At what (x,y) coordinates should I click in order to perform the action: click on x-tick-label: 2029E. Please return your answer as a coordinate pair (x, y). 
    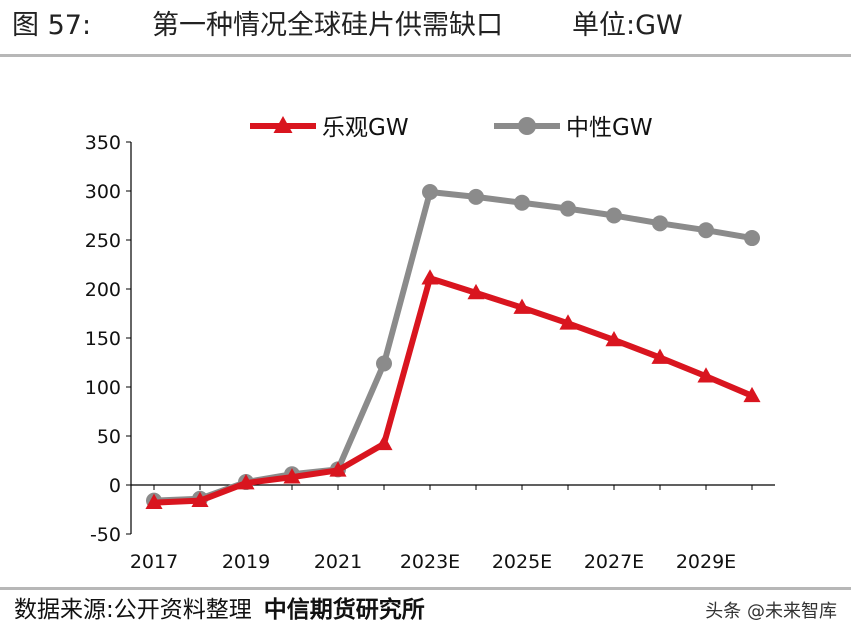
    Looking at the image, I should click on (706, 562).